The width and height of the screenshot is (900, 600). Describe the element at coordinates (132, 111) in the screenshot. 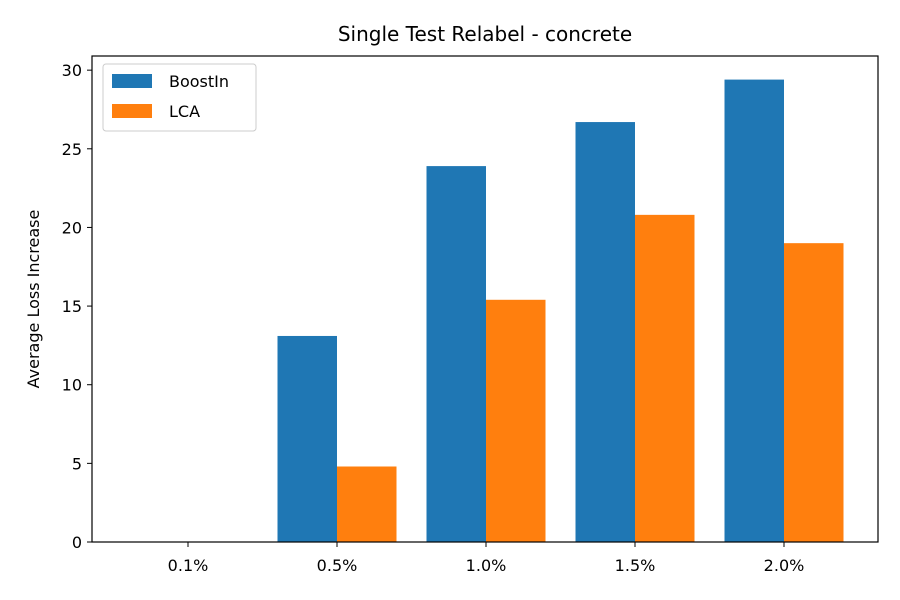

I see `legend-swatch-lca` at that location.